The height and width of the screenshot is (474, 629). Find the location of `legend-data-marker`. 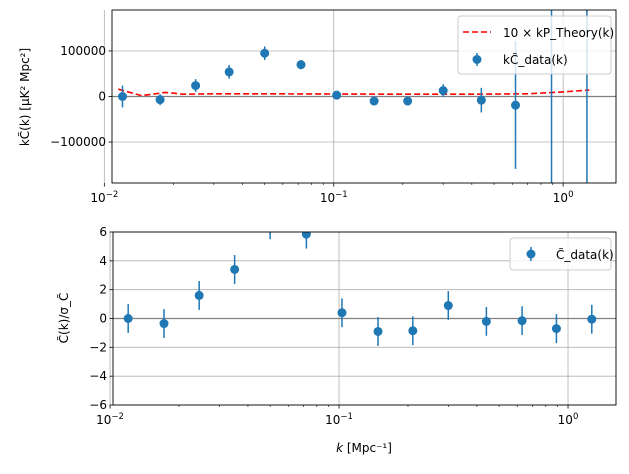

legend-data-marker is located at coordinates (477, 59).